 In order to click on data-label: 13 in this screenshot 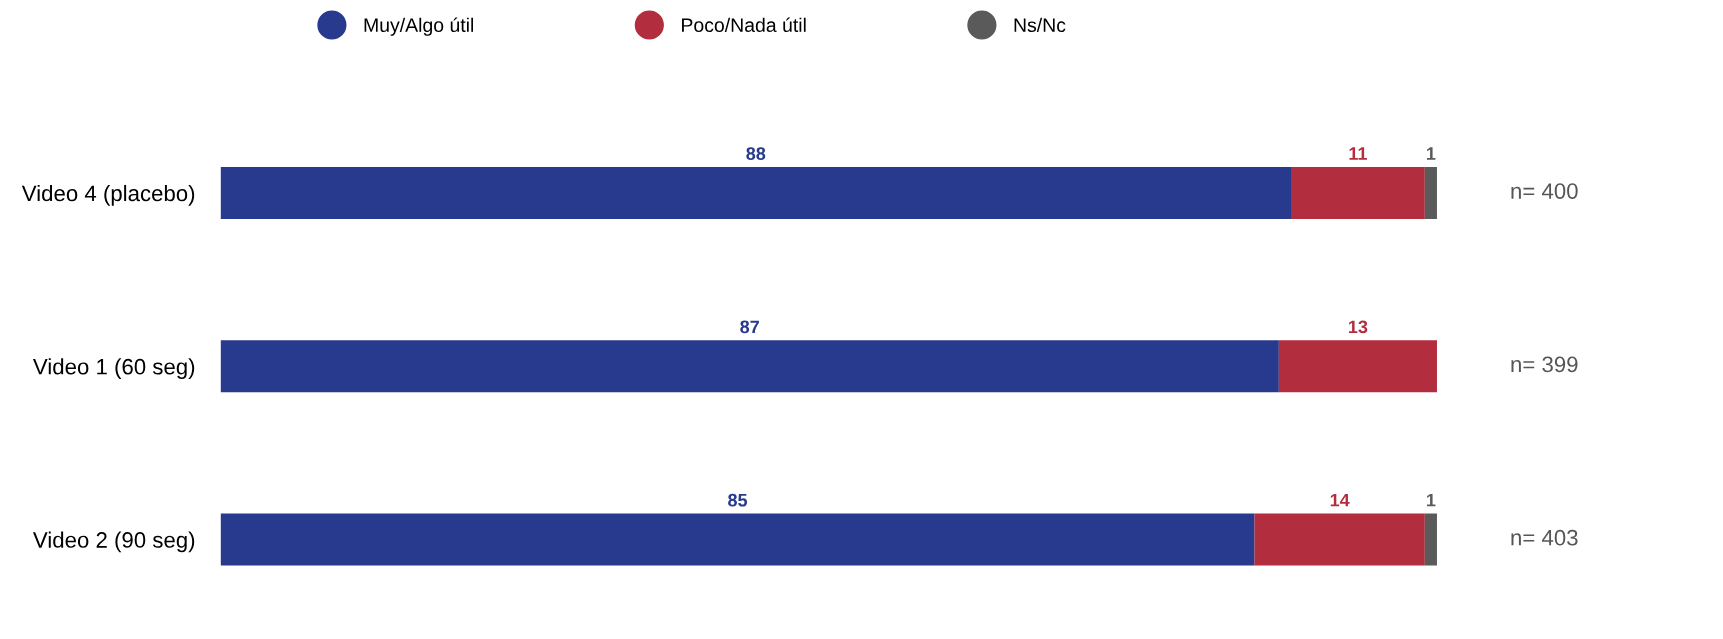, I will do `click(1358, 327)`.